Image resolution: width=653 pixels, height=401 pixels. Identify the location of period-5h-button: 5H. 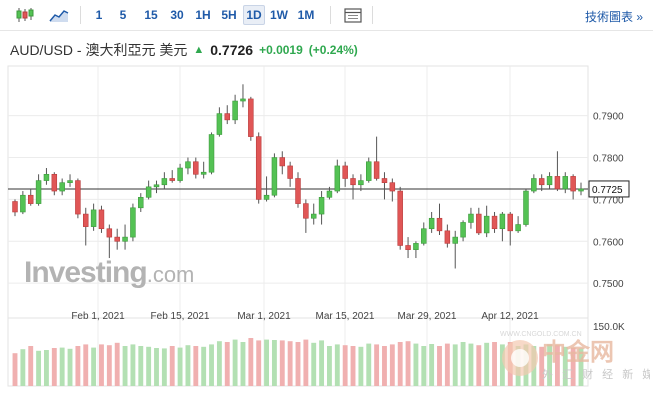
(229, 15).